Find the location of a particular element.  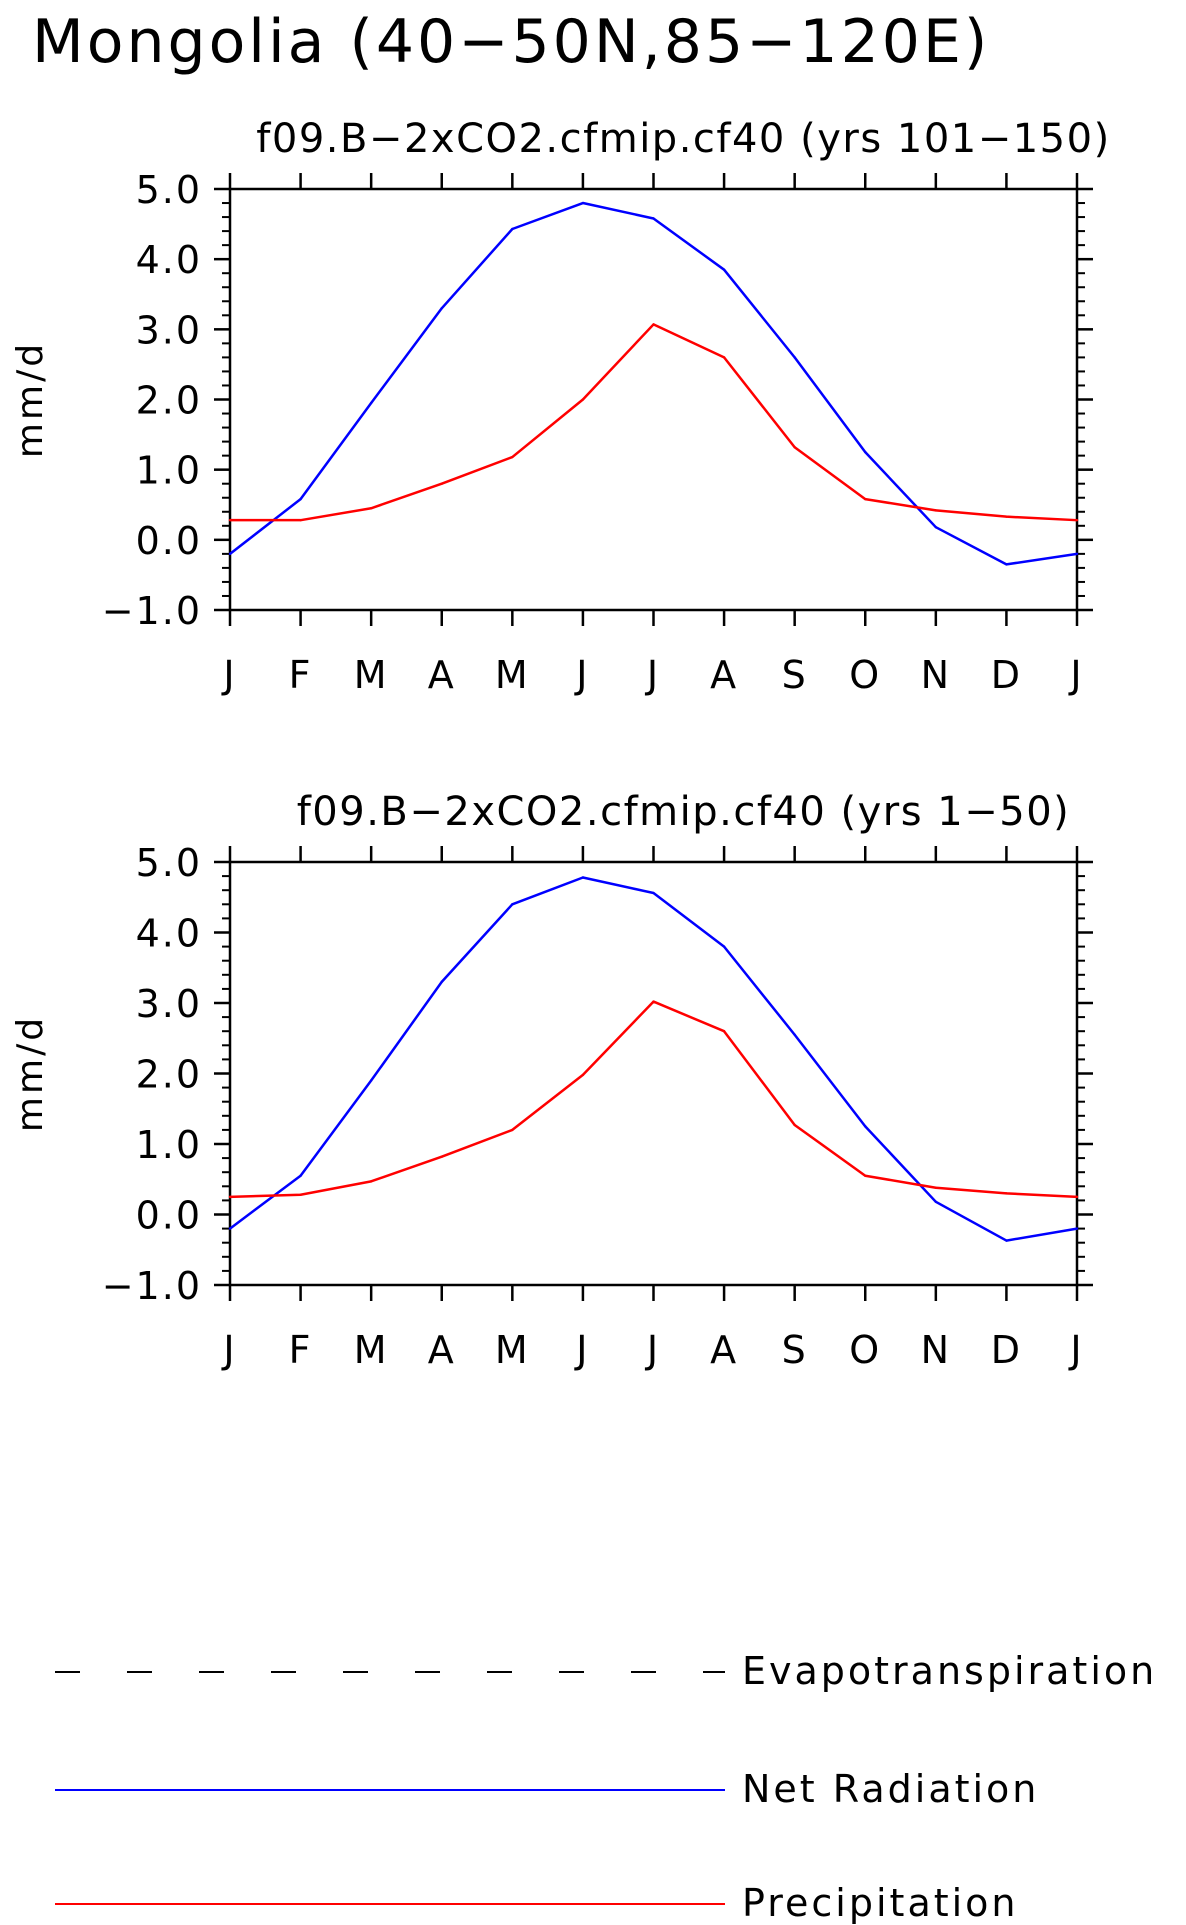

legend-label-evapotranspiration: Evapotranspiration is located at coordinates (949, 1671).